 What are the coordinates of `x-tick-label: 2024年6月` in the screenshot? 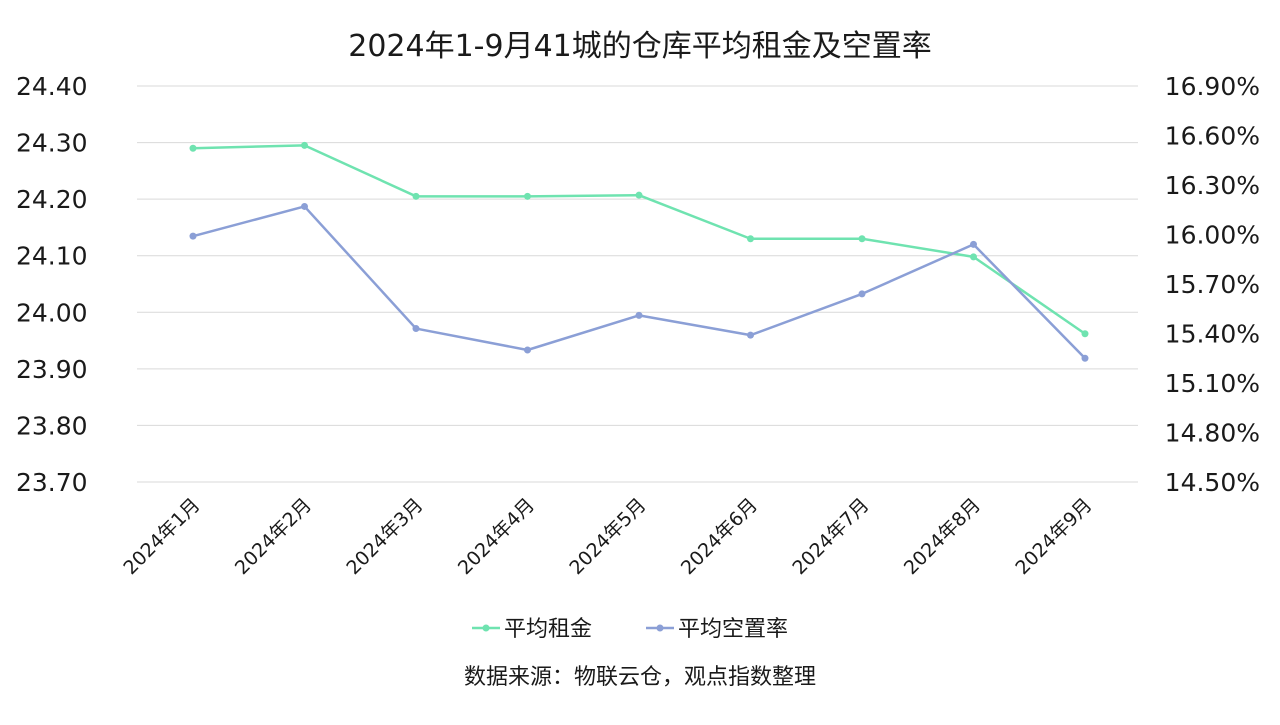 It's located at (719, 536).